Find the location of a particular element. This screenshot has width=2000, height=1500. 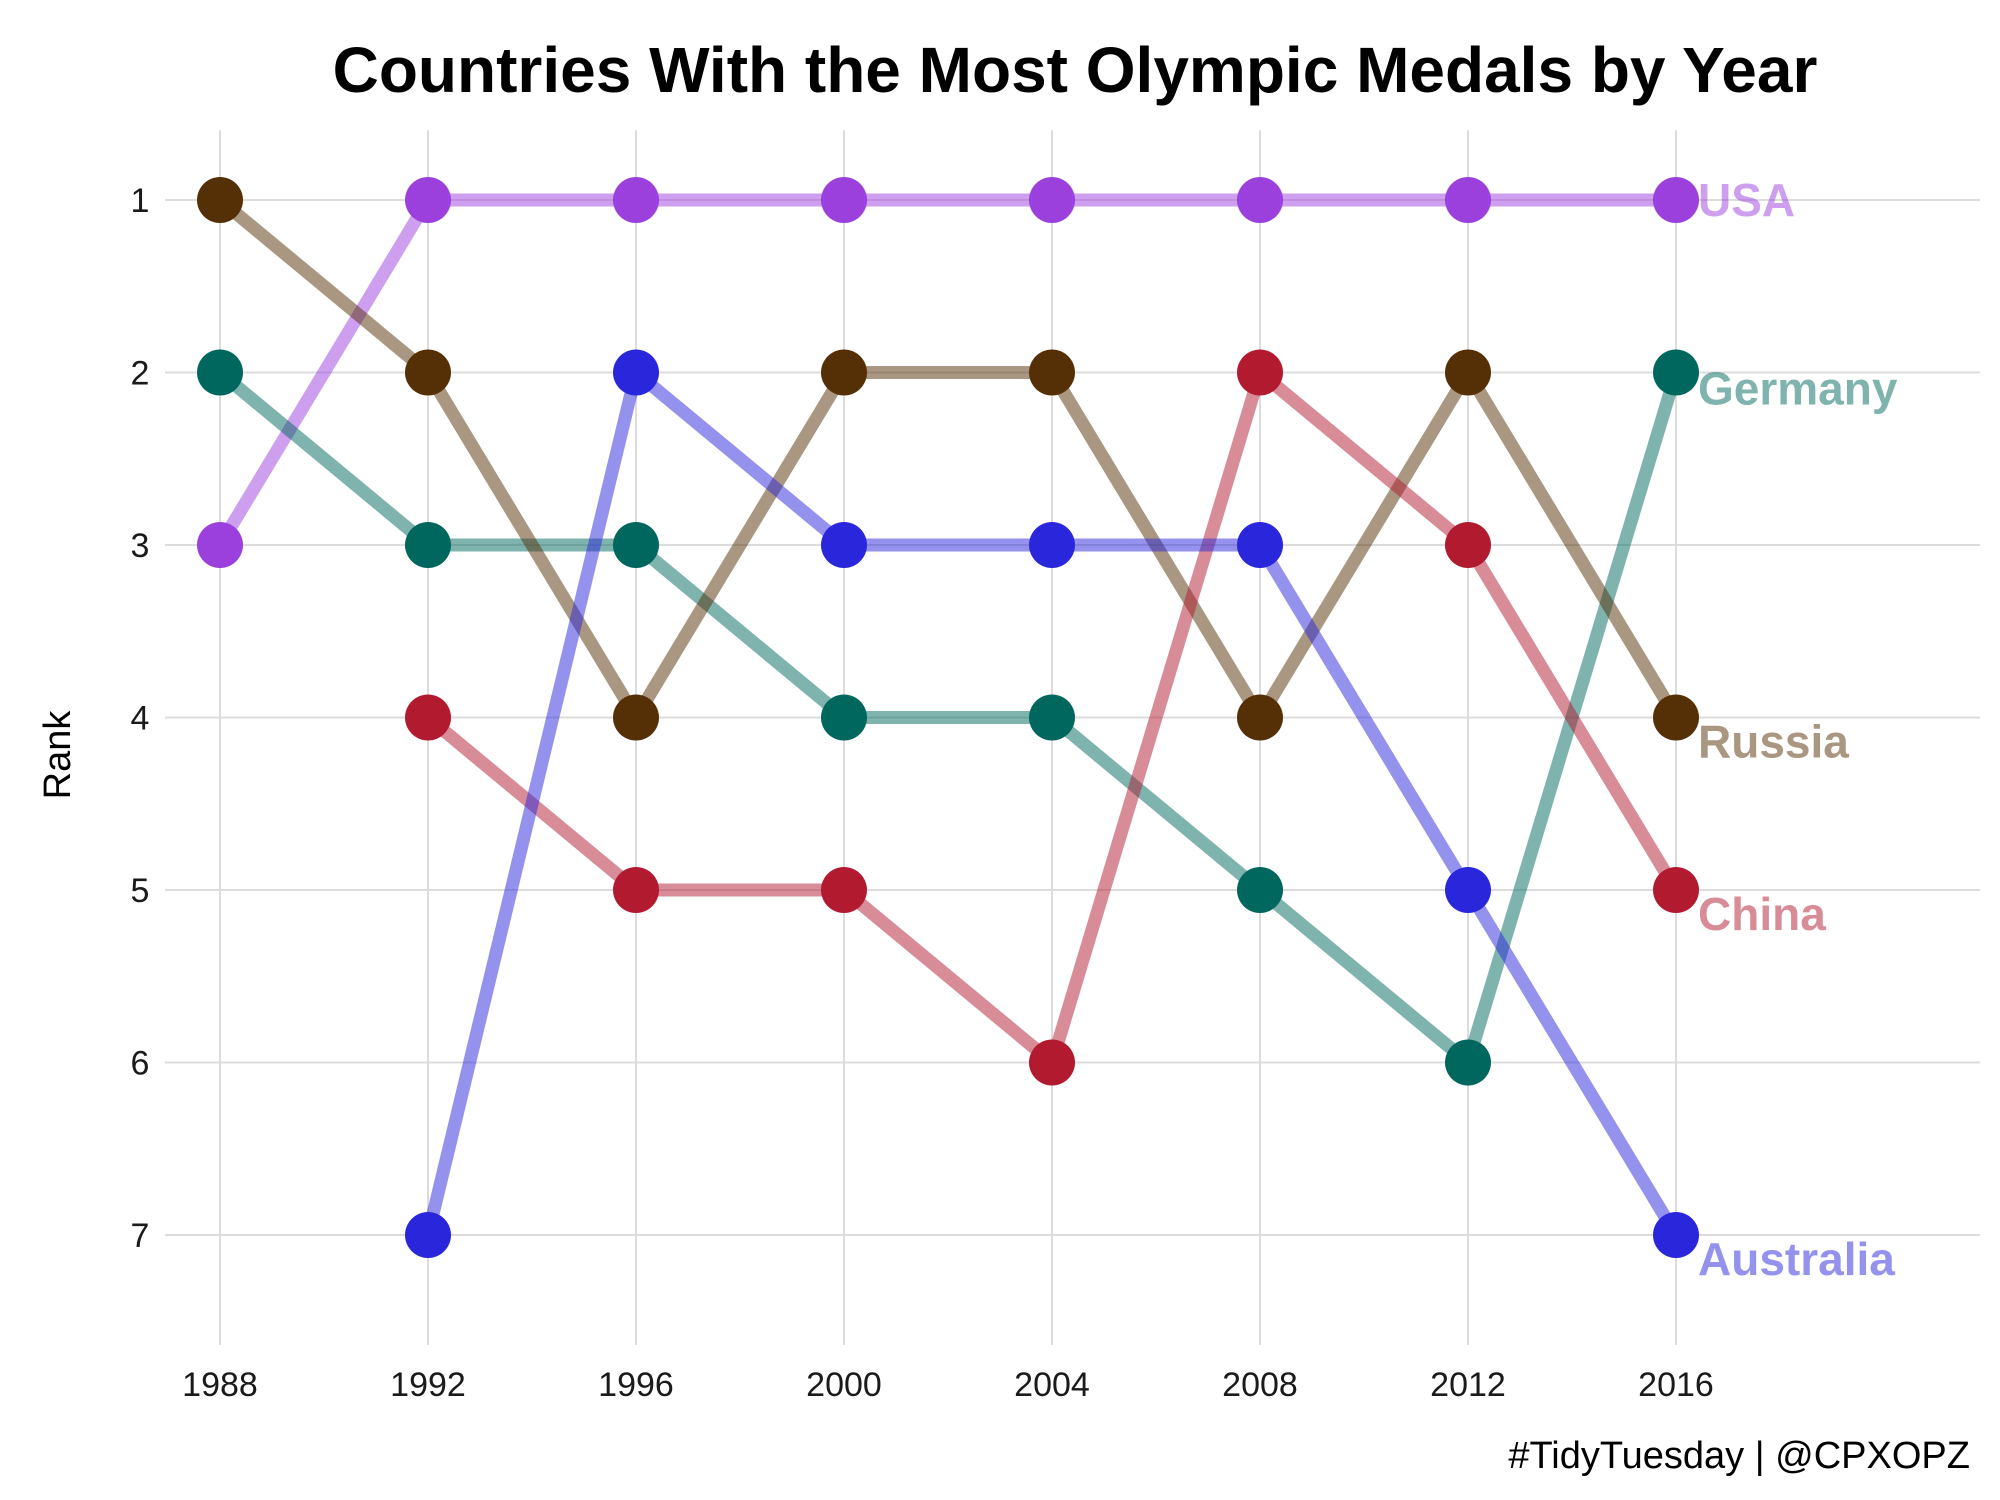

y-tick-label-7: 7 is located at coordinates (140, 1236).